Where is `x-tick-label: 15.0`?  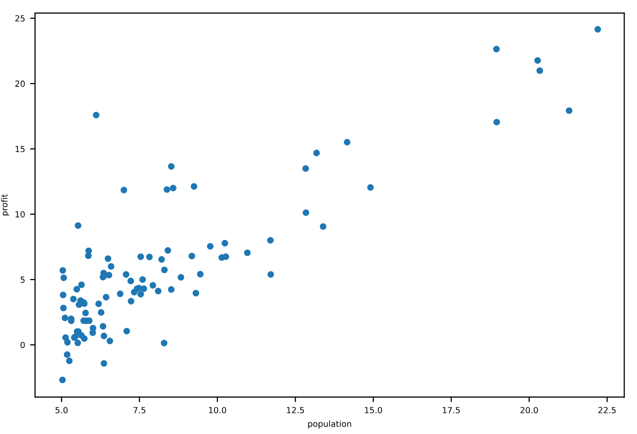
x-tick-label: 15.0 is located at coordinates (373, 410).